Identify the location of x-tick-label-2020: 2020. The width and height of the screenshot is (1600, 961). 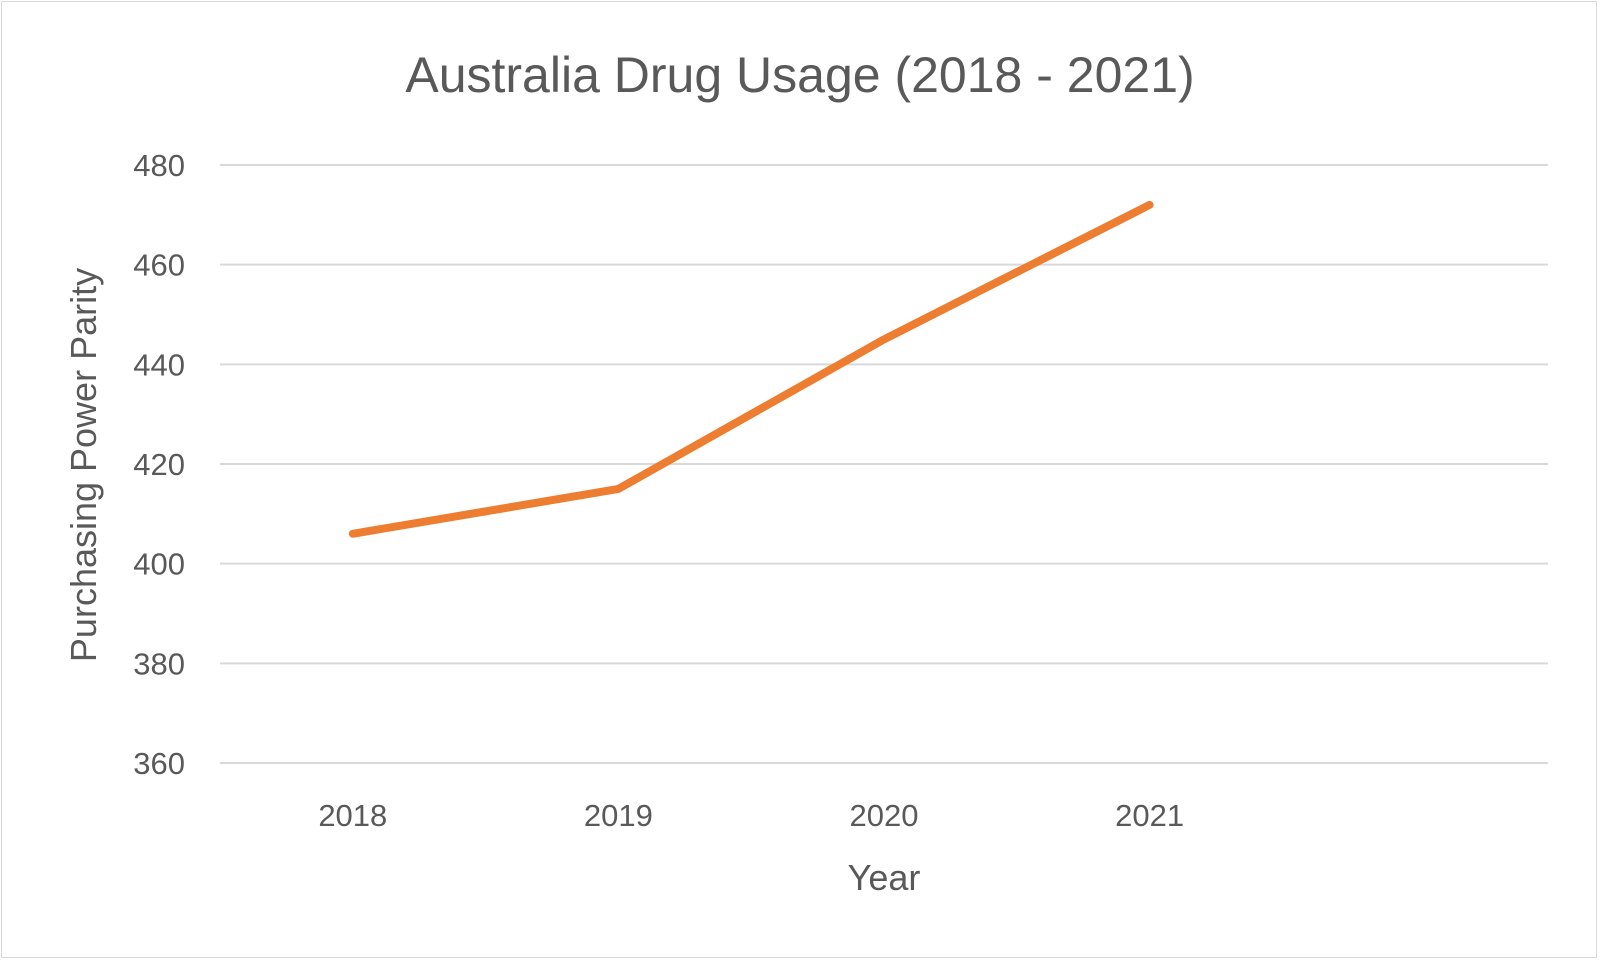
(884, 815).